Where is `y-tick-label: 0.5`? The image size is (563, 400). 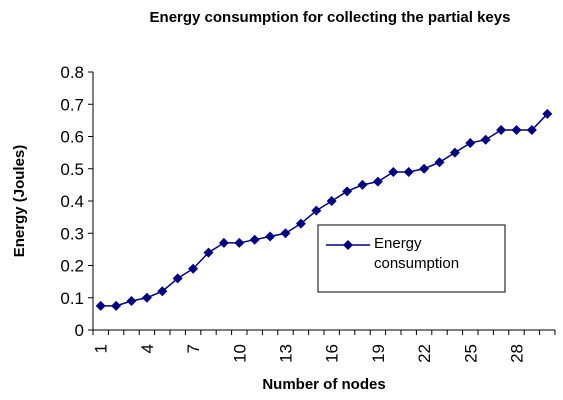
y-tick-label: 0.5 is located at coordinates (72, 169).